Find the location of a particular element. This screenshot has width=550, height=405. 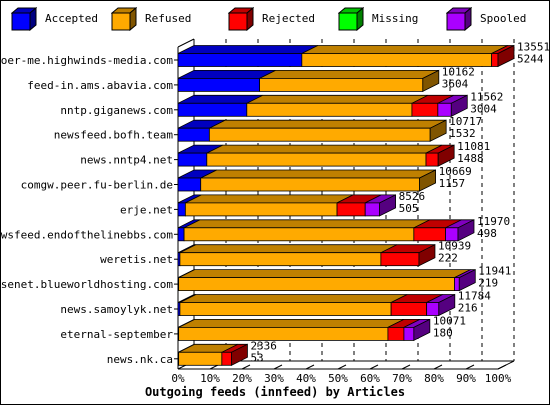

x-tick-label: 20% is located at coordinates (242, 378).